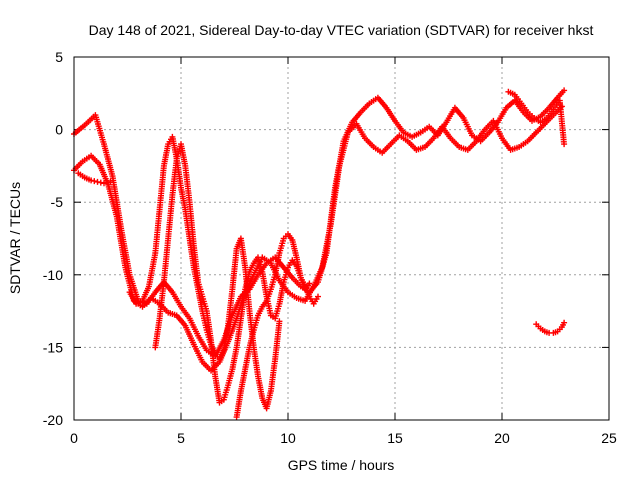 Image resolution: width=640 pixels, height=480 pixels. Describe the element at coordinates (341, 465) in the screenshot. I see `x-axis-label: GPS time / hours` at that location.